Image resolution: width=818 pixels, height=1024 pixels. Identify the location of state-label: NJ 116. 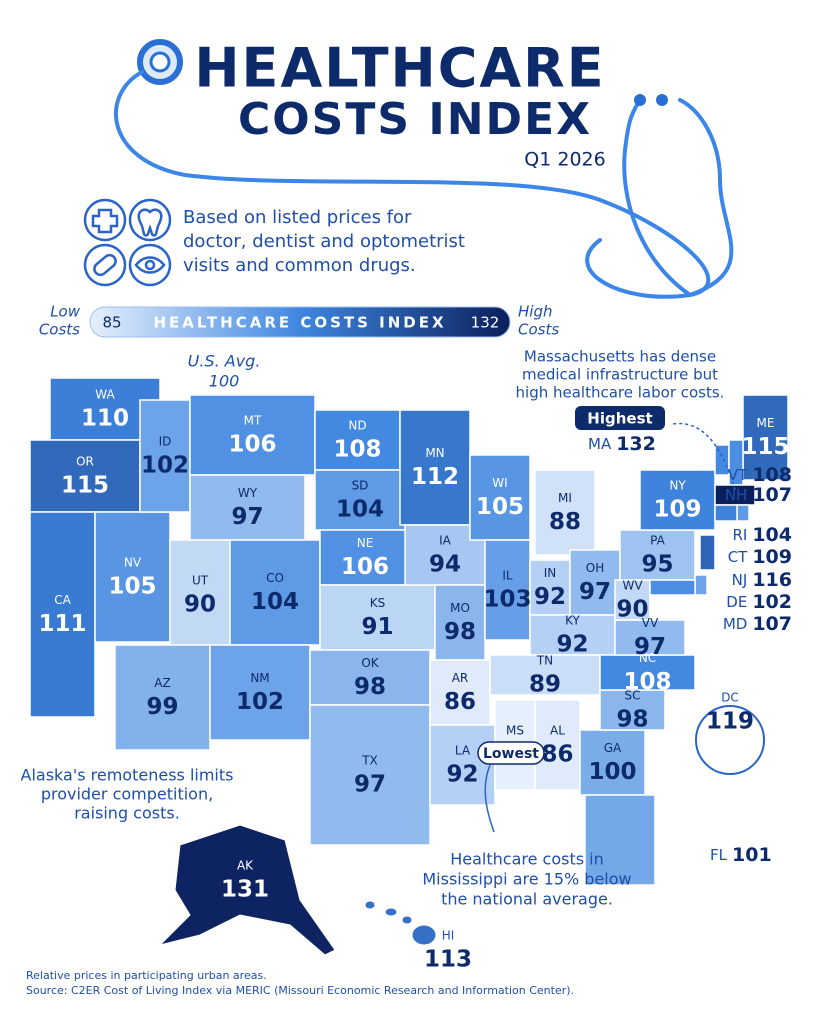
(762, 580).